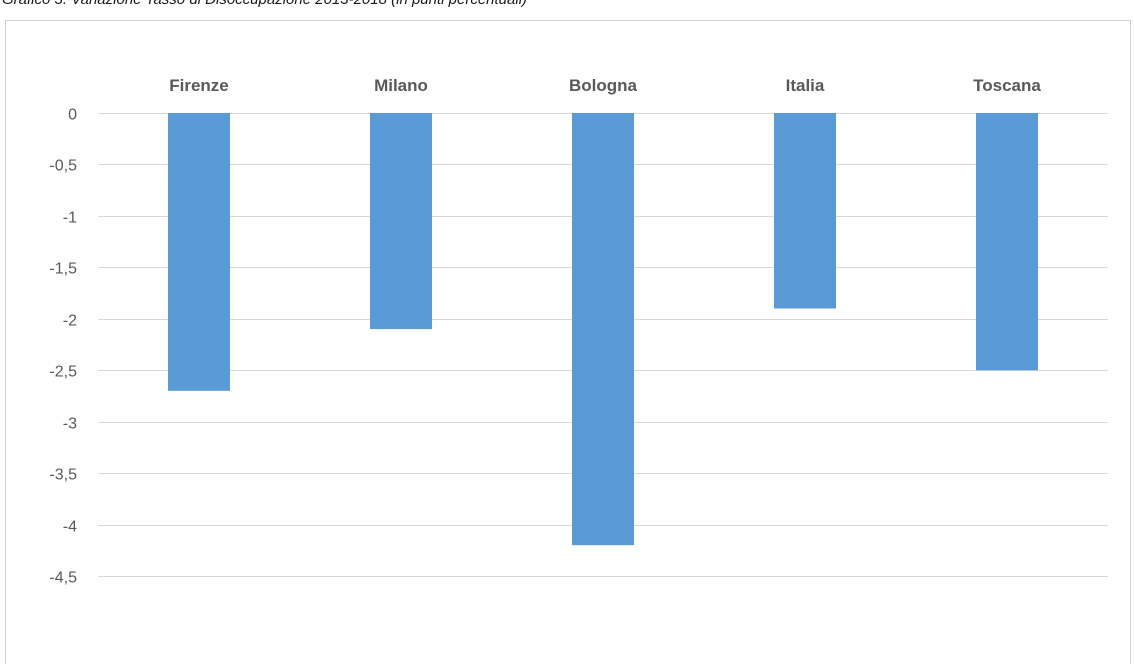 The image size is (1134, 664). I want to click on bar-bologna, so click(603, 329).